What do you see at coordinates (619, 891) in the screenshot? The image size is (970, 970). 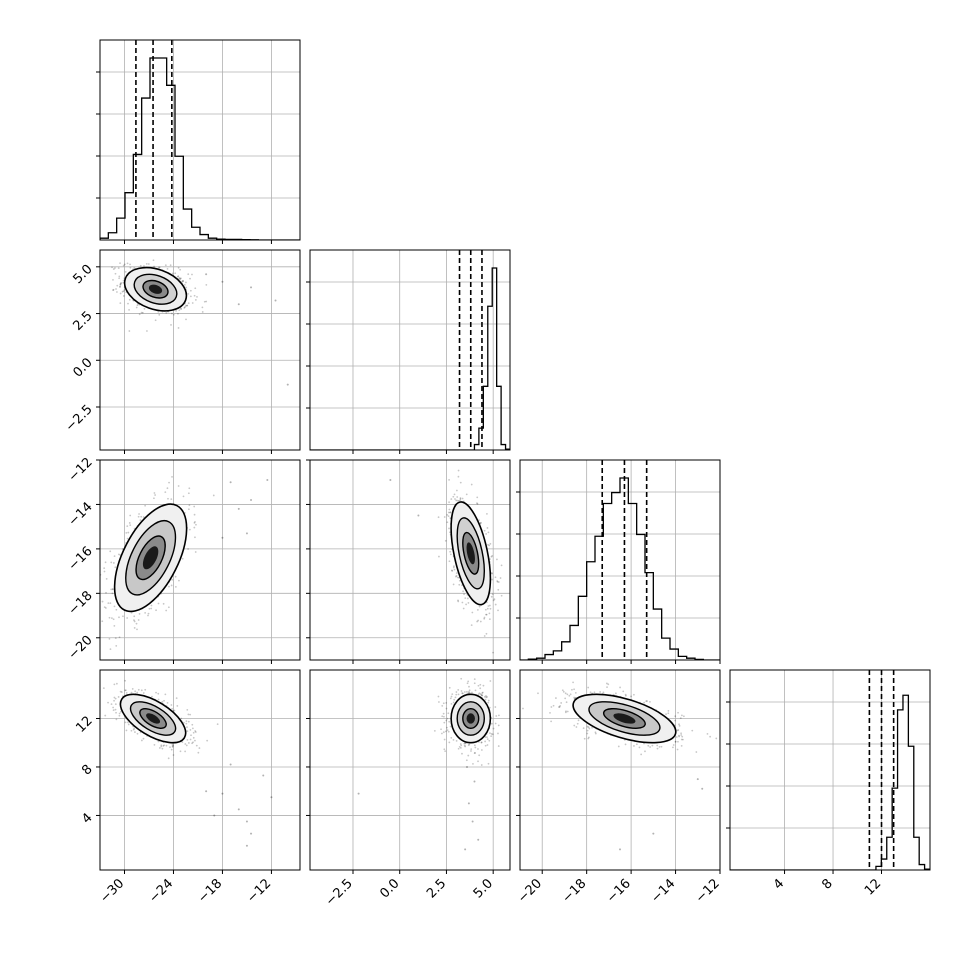 I see `x-tick-label: −16` at bounding box center [619, 891].